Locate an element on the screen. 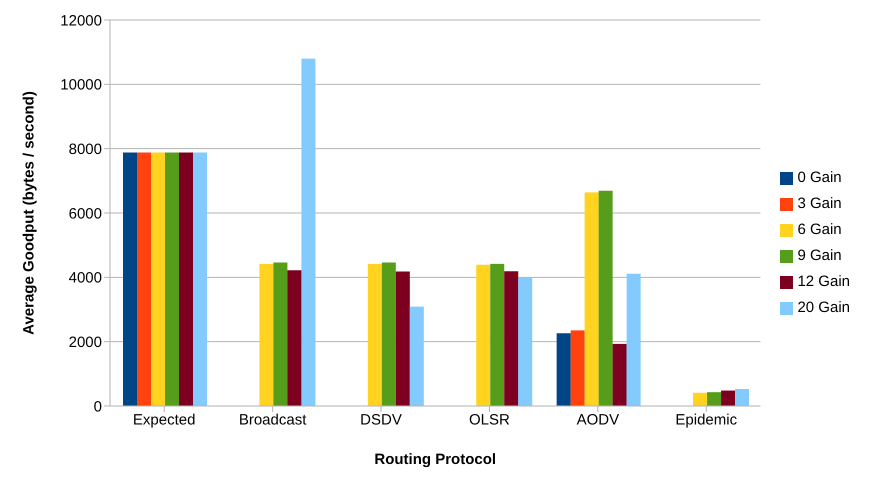 The width and height of the screenshot is (870, 478). legend-label: 9 Gain is located at coordinates (819, 255).